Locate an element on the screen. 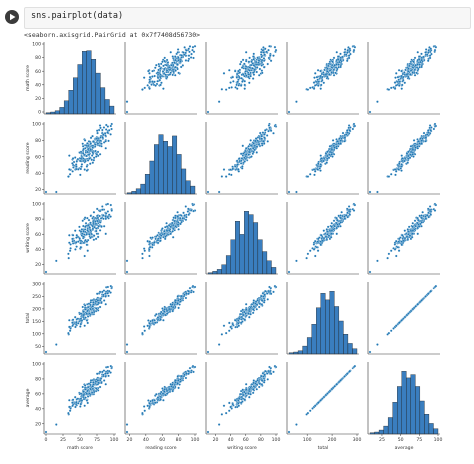 This screenshot has height=464, width=474. y-tick-label: 40 is located at coordinates (38, 174).